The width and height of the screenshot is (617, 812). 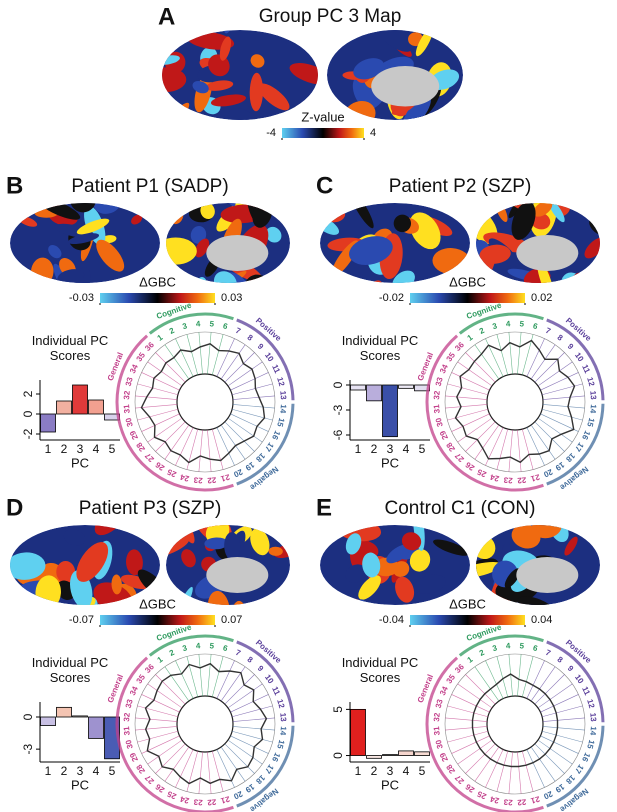 I want to click on radar-item-label: 7, so click(x=548, y=331).